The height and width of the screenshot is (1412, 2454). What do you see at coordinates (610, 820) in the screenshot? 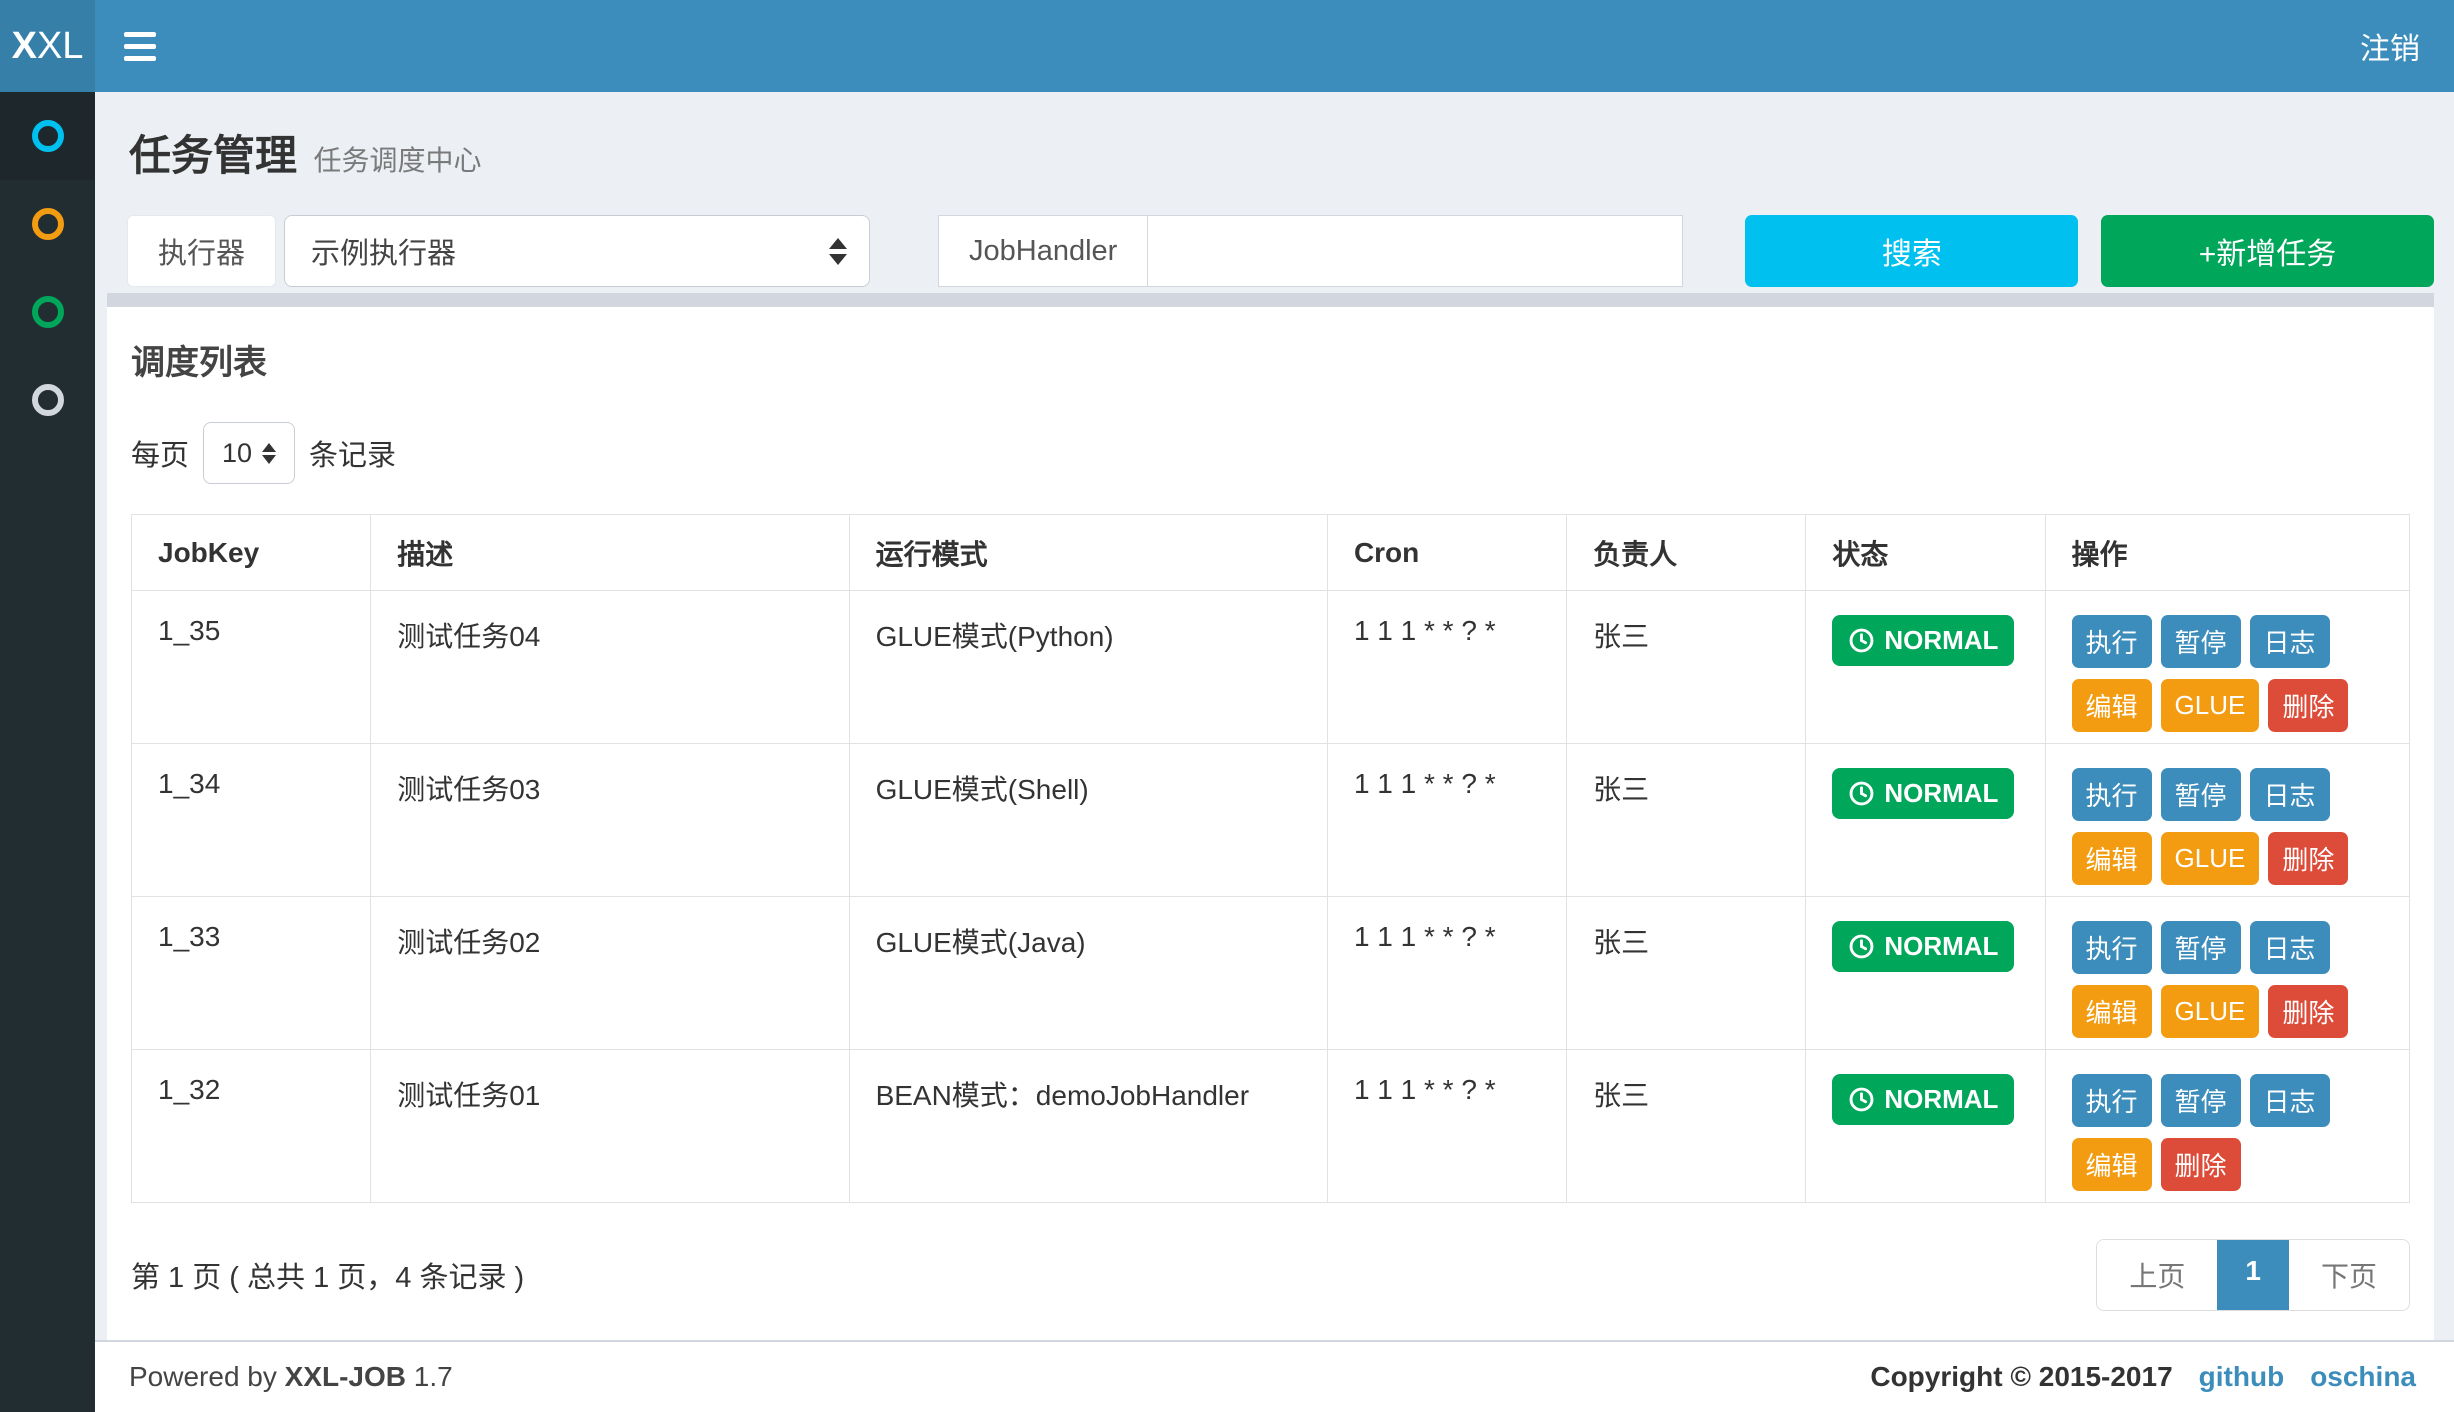
I see `desc-cell: 测试任务03` at bounding box center [610, 820].